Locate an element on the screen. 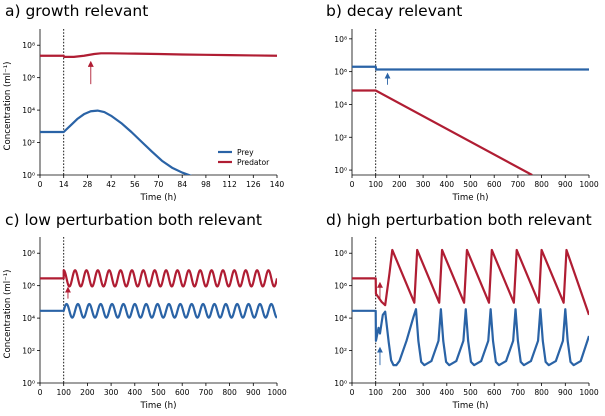  panel-title: b) decay relevant is located at coordinates (394, 11).